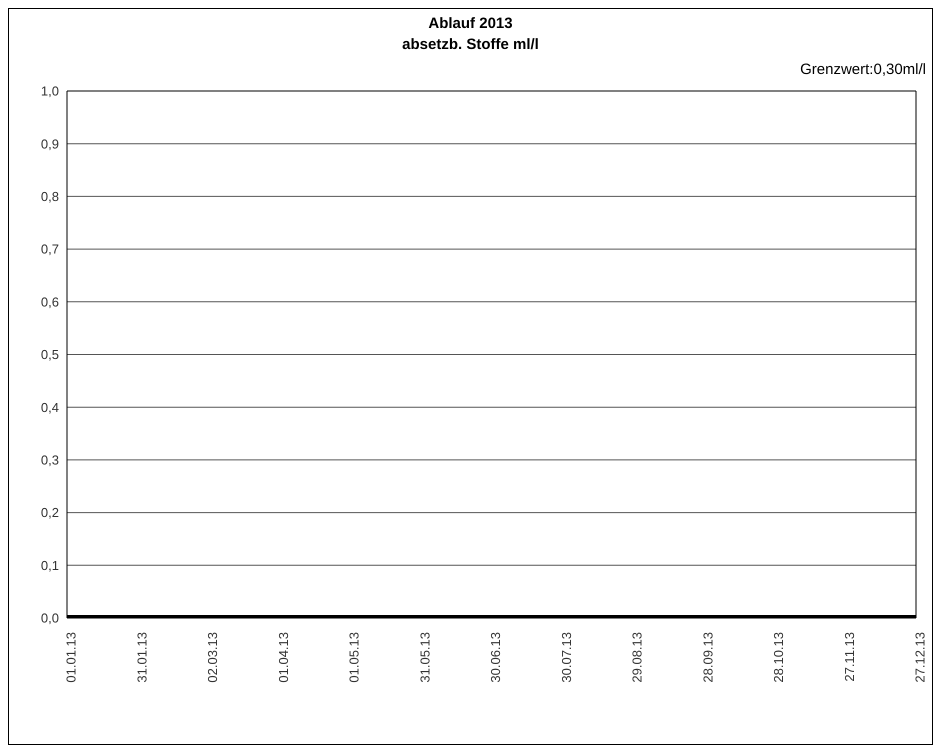  What do you see at coordinates (920, 657) in the screenshot?
I see `x-tick-label: 27.12.13` at bounding box center [920, 657].